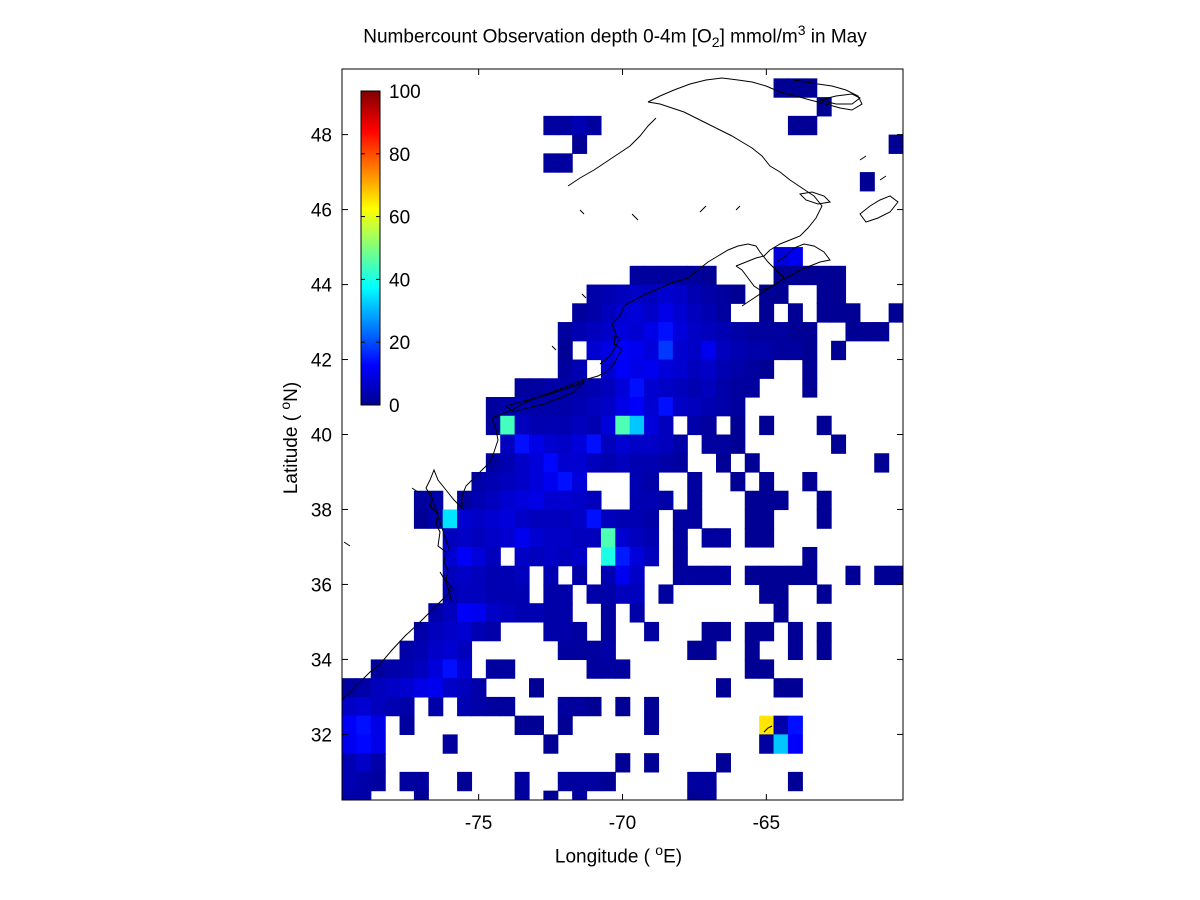 The image size is (1200, 900). What do you see at coordinates (786, 275) in the screenshot?
I see `coastline-nova-scotia` at bounding box center [786, 275].